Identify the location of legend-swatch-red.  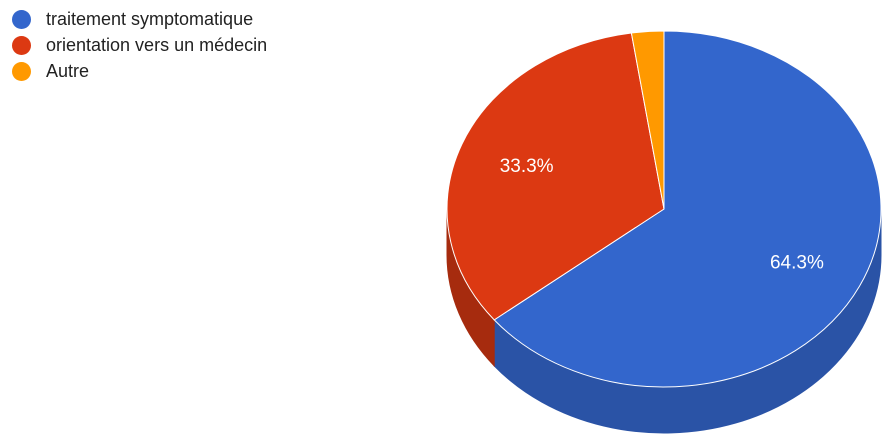
(21, 45).